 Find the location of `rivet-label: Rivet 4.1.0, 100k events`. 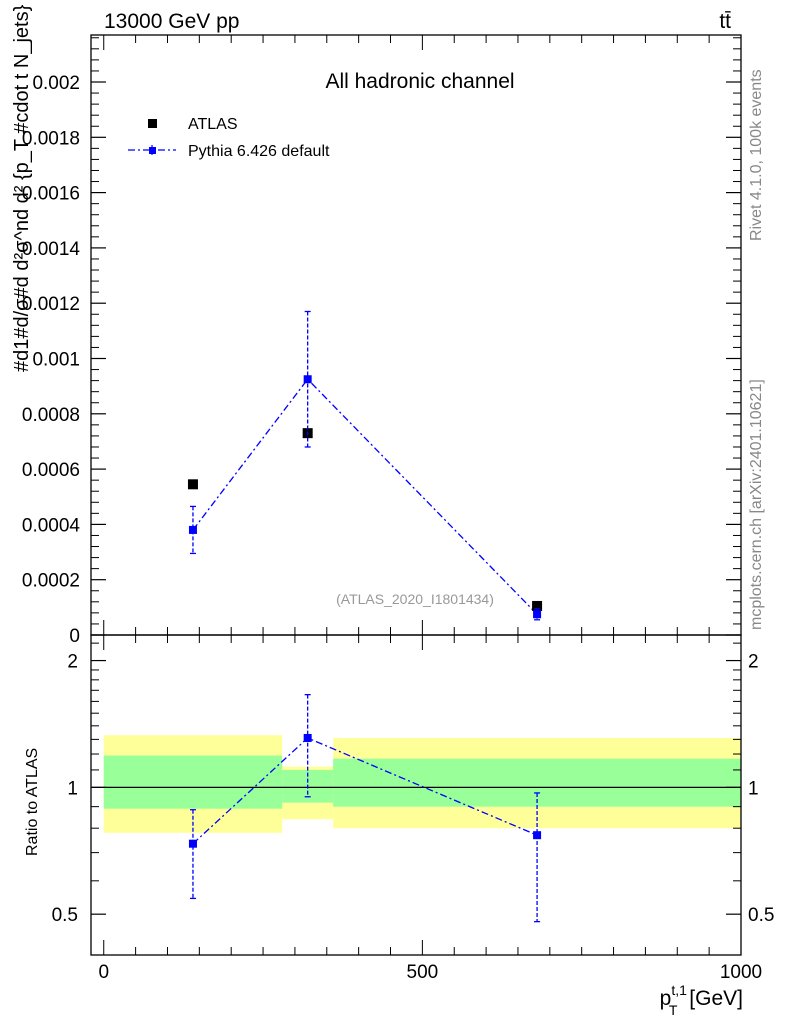

rivet-label: Rivet 4.1.0, 100k events is located at coordinates (756, 155).